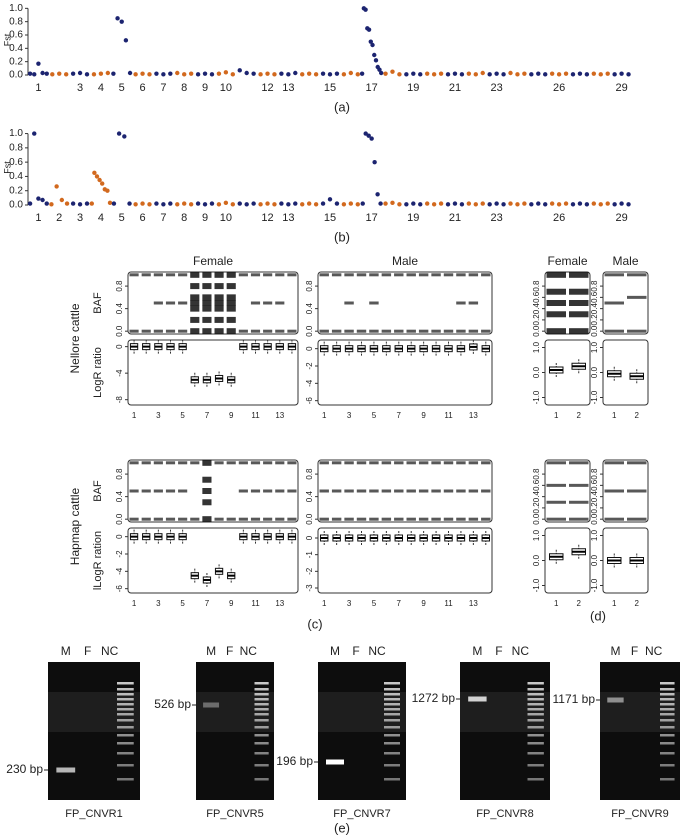  I want to click on y-tick-label: 0.6, so click(594, 485).